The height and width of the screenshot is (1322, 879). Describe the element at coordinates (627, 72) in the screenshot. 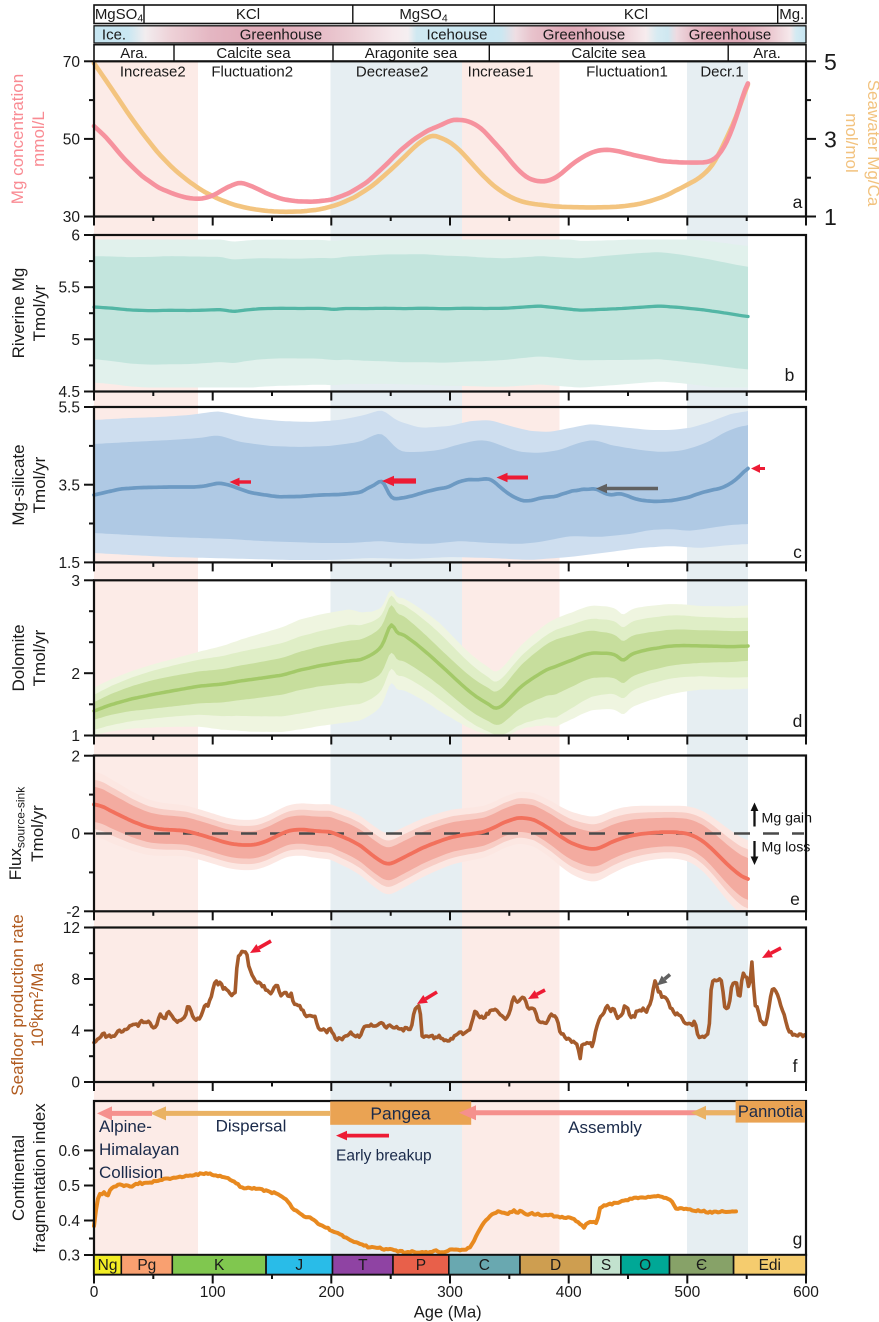

I see `svg-text: Fluctuation1` at that location.